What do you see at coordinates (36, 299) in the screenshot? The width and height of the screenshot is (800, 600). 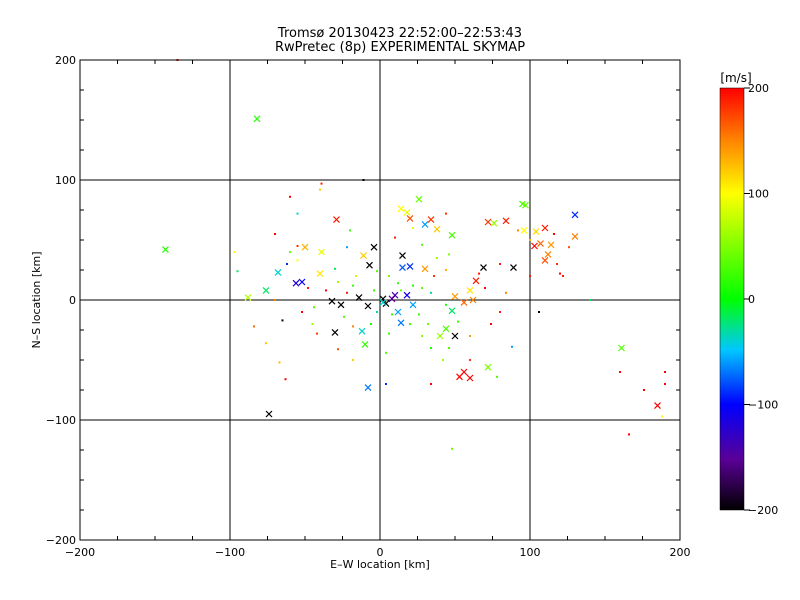 I see `y-axis-label: N–S location [km]` at bounding box center [36, 299].